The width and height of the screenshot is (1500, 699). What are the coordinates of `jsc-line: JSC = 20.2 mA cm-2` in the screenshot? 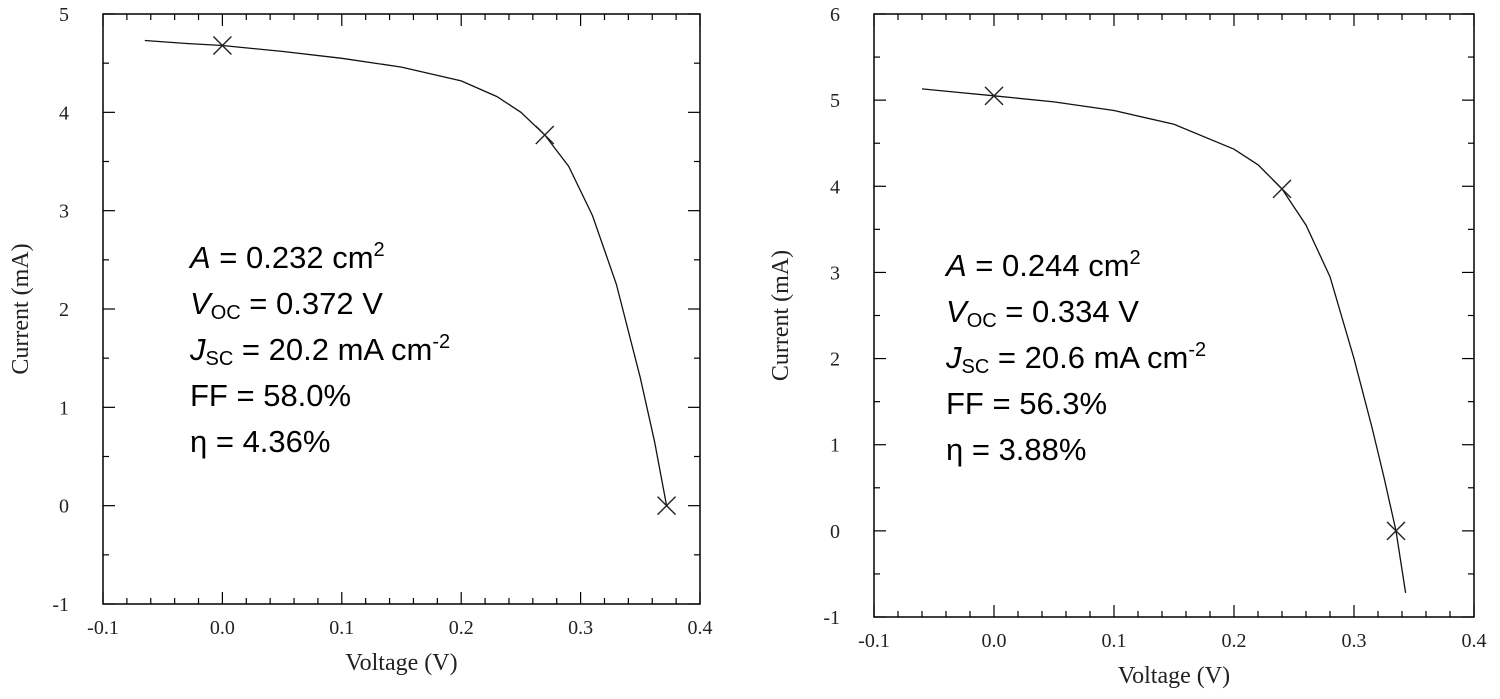 It's located at (320, 350).